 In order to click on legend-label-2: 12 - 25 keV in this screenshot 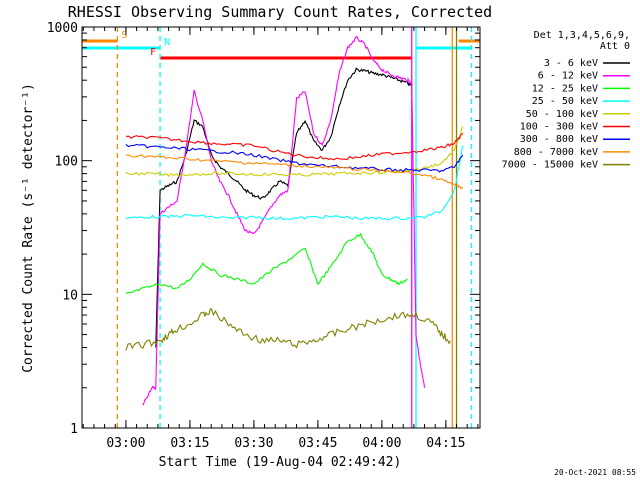, I will do `click(565, 88)`.